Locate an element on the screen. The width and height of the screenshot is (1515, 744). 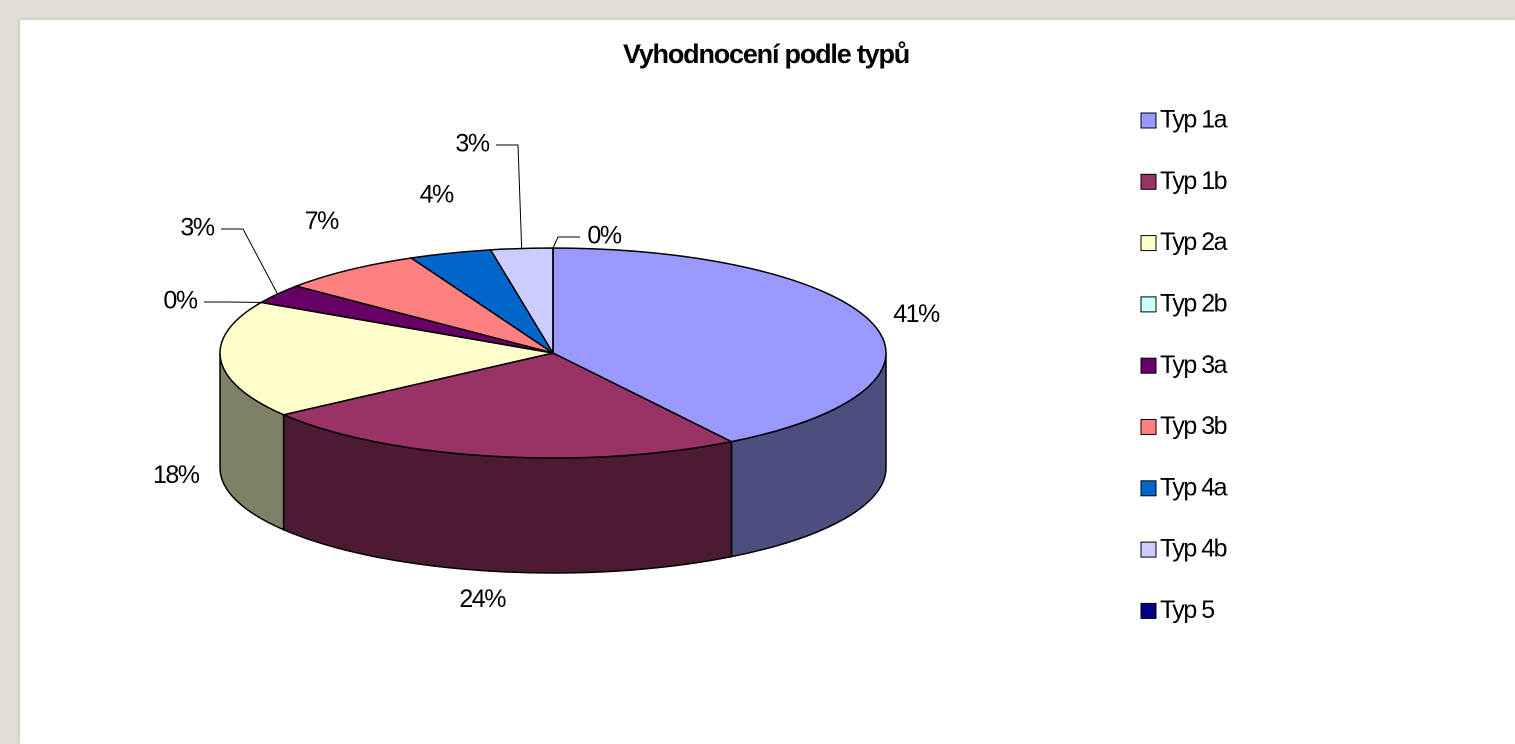
legend-label: Typ 3a is located at coordinates (1194, 365).